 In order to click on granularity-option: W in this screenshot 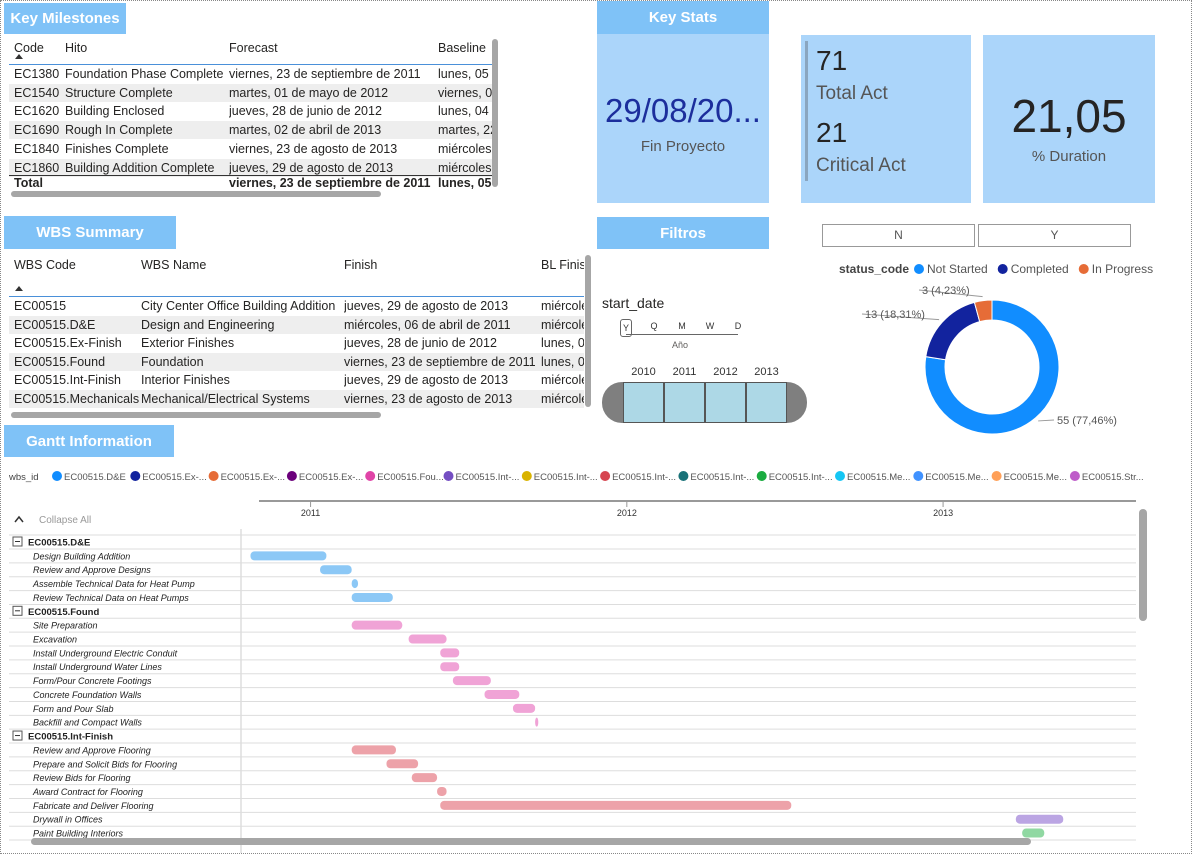, I will do `click(710, 326)`.